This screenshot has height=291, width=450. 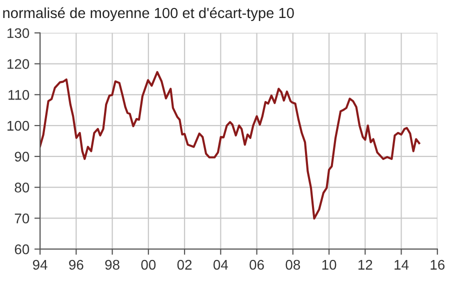 What do you see at coordinates (437, 265) in the screenshot?
I see `x-tick-label: 16` at bounding box center [437, 265].